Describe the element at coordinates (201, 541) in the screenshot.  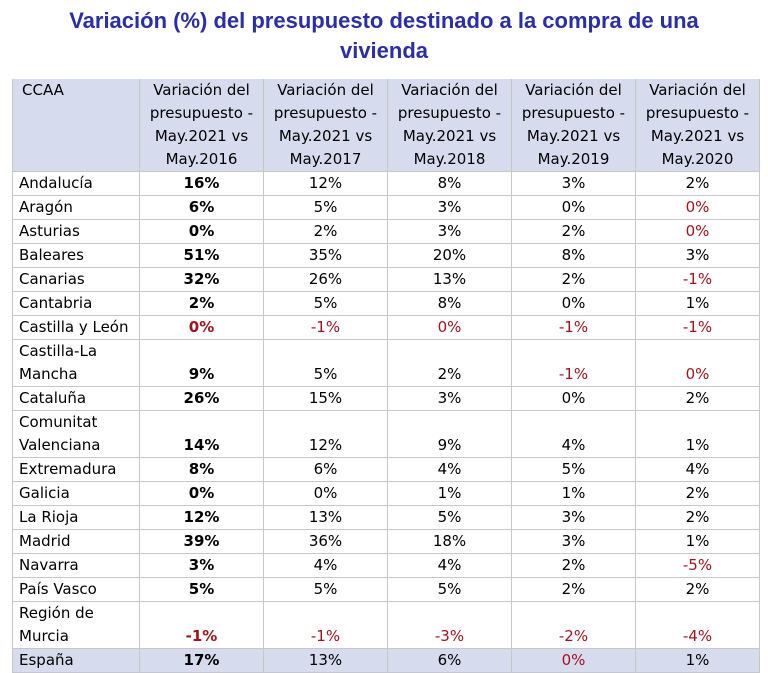
I see `value-cell: 39%` at that location.